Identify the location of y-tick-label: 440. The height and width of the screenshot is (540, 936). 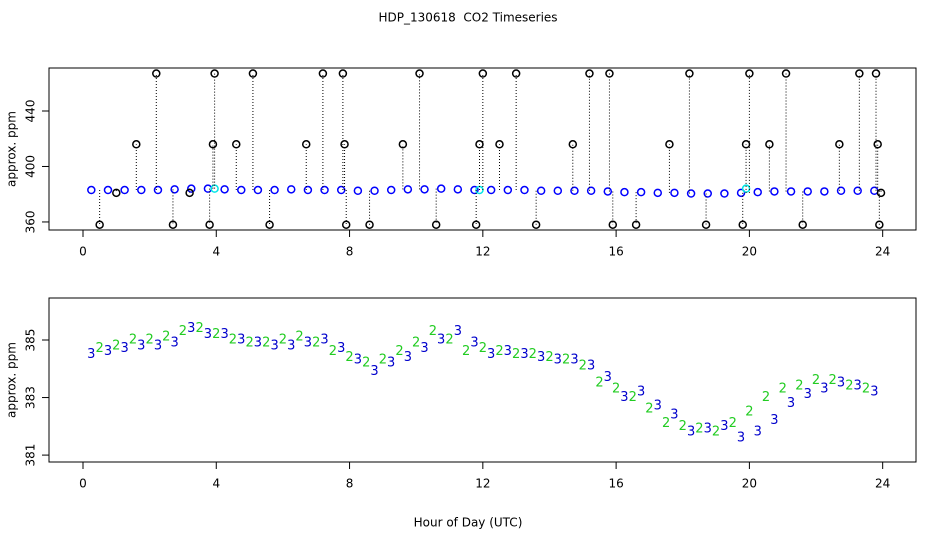
(31, 111).